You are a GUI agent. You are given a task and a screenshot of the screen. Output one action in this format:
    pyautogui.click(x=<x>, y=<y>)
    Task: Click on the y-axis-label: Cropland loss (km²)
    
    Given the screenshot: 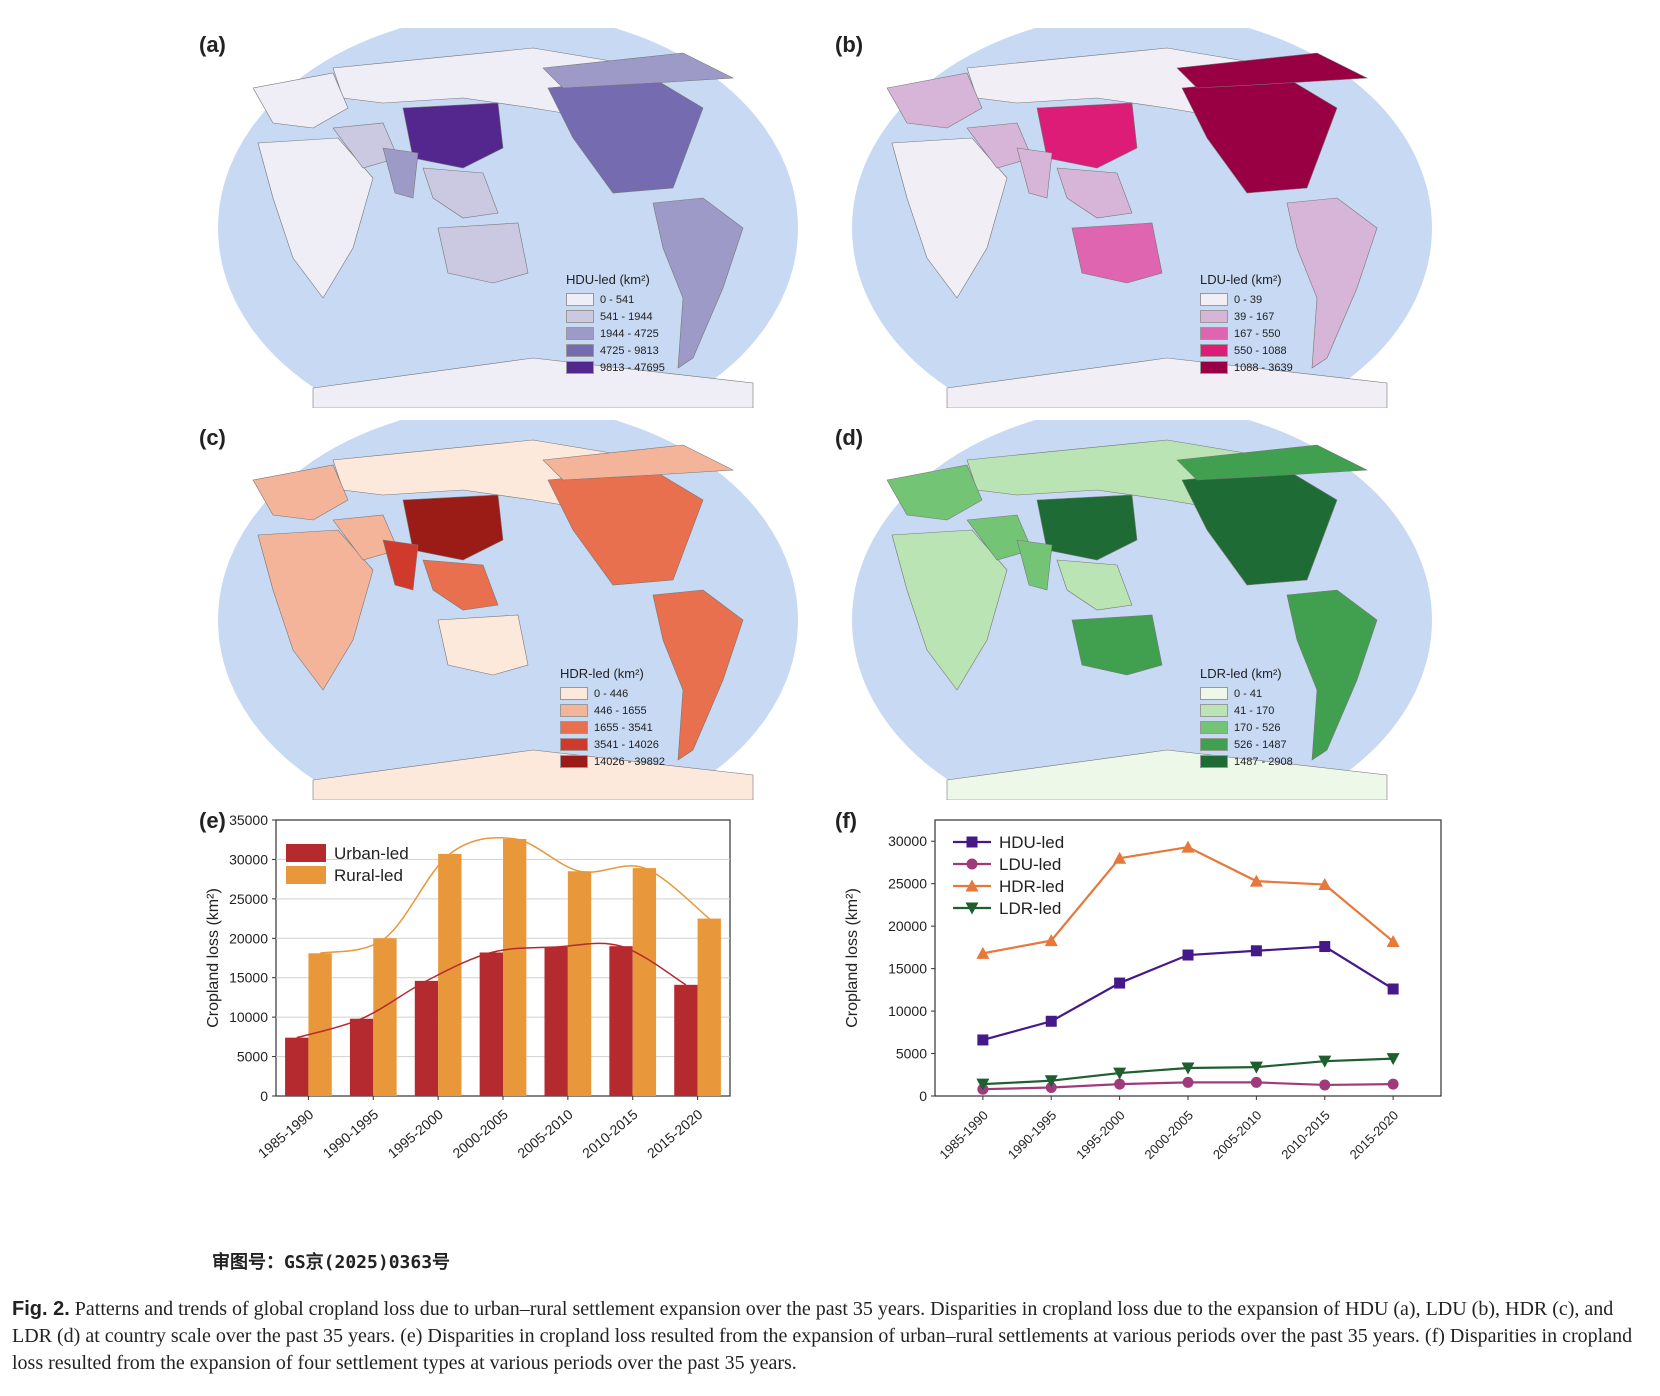 What is the action you would take?
    pyautogui.click(x=213, y=958)
    